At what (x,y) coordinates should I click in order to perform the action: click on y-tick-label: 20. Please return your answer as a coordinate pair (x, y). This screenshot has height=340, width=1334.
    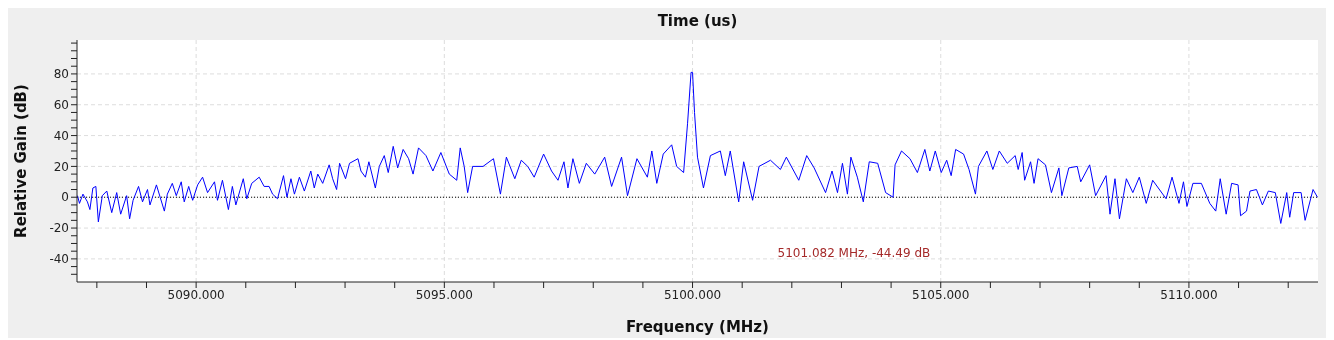
    Looking at the image, I should click on (61, 166).